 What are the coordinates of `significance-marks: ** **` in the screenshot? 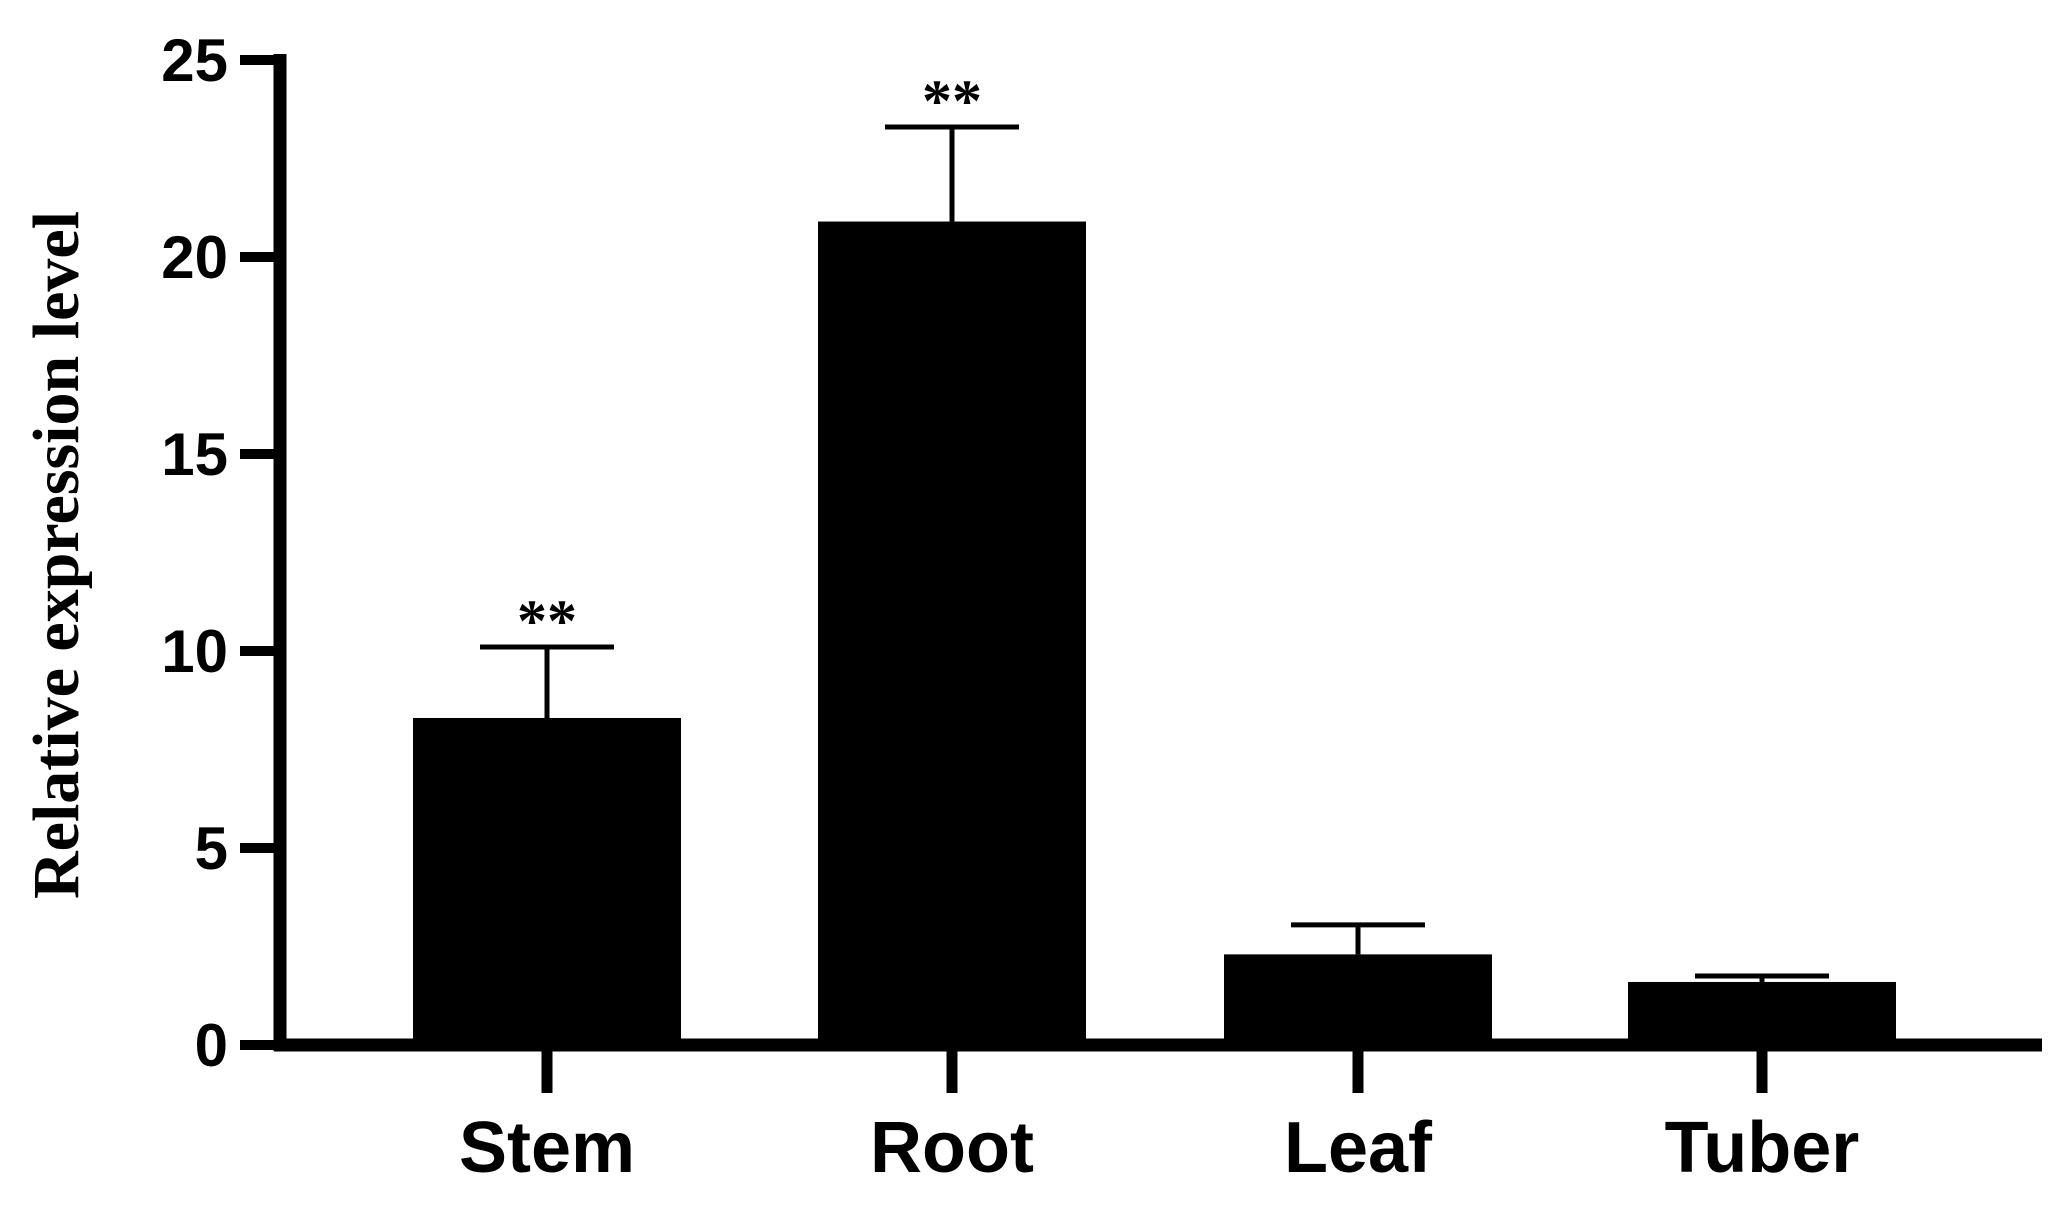 It's located at (749, 361).